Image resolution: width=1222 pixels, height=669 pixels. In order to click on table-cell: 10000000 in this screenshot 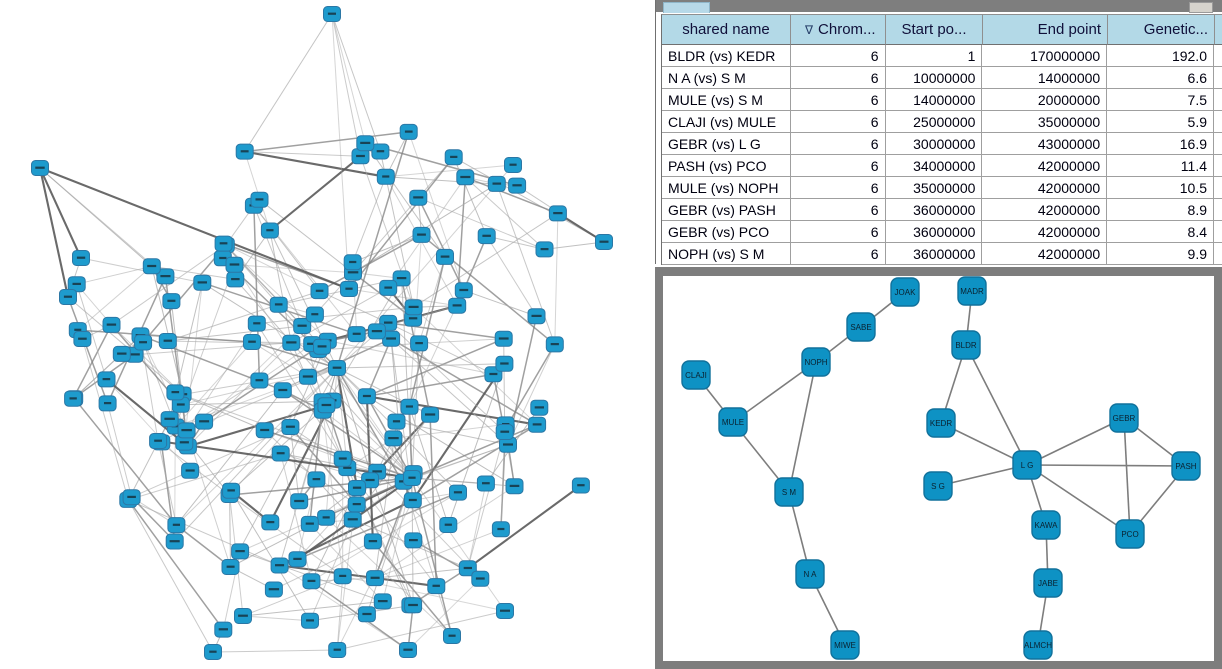, I will do `click(934, 78)`.